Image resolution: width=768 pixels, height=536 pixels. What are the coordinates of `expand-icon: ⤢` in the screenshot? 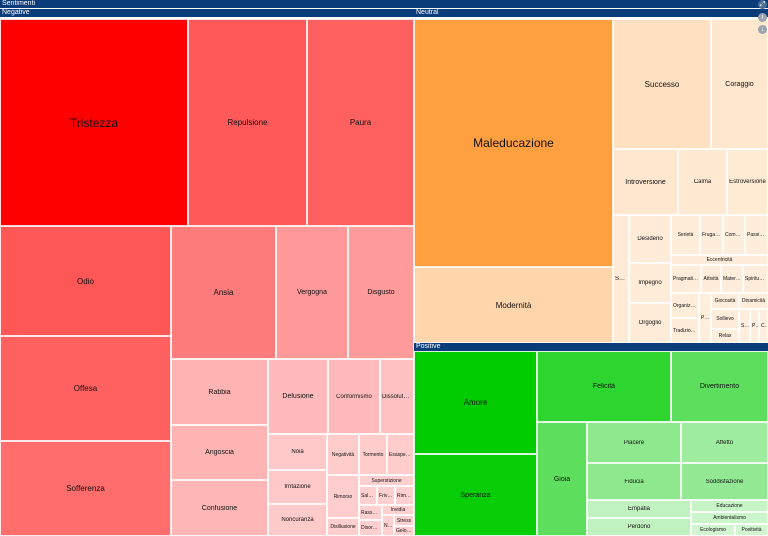 It's located at (762, 4).